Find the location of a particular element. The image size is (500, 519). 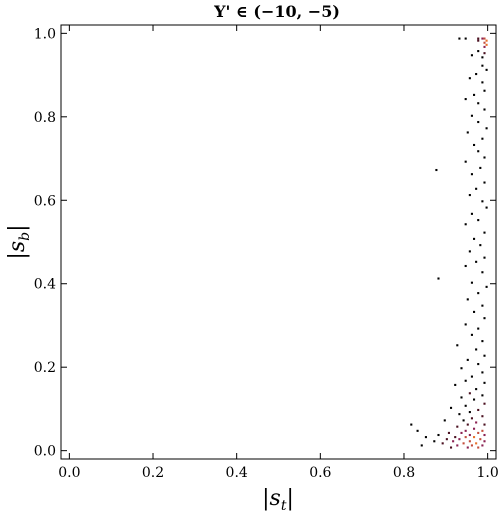

x-axis-label: |st| is located at coordinates (278, 500).